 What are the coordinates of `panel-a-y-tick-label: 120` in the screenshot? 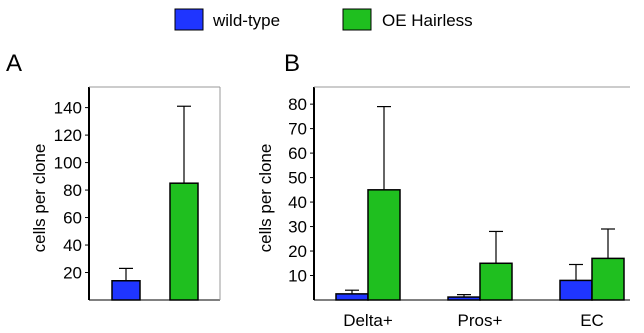 It's located at (68, 135).